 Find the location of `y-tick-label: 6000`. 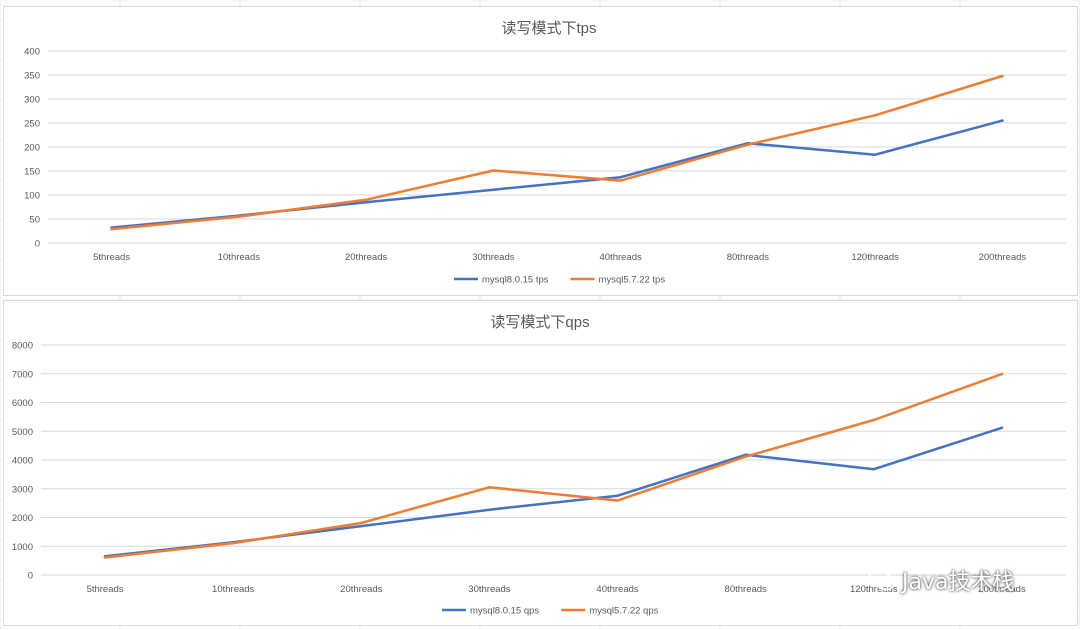

y-tick-label: 6000 is located at coordinates (22, 403).